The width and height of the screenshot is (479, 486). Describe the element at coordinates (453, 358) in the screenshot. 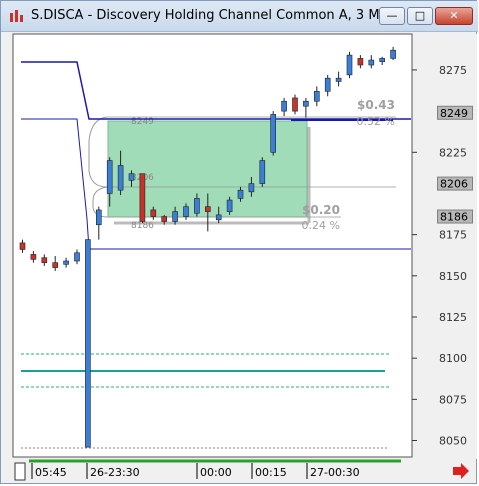

I see `price-tick-label: 8100` at that location.